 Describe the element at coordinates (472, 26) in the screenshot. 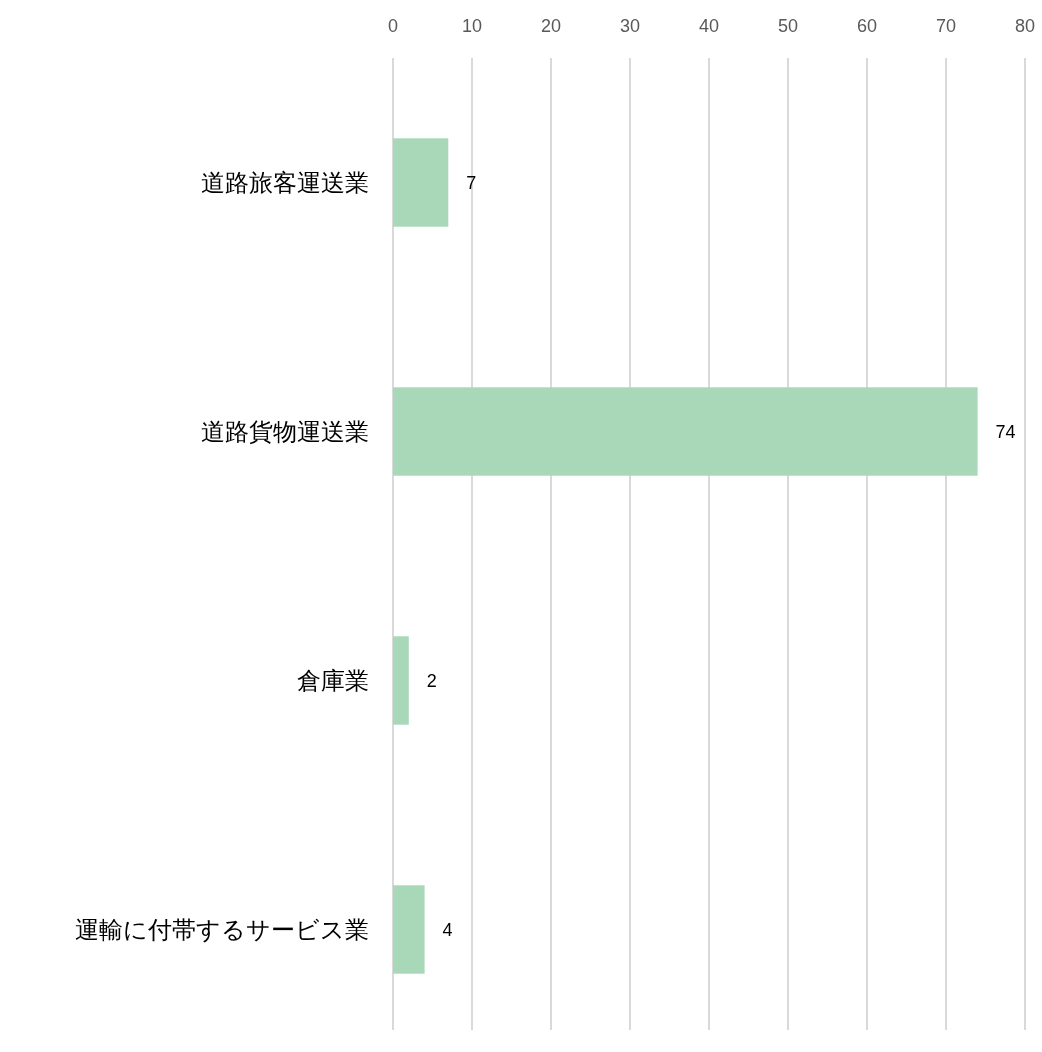

I see `x-tick-label: 10` at that location.